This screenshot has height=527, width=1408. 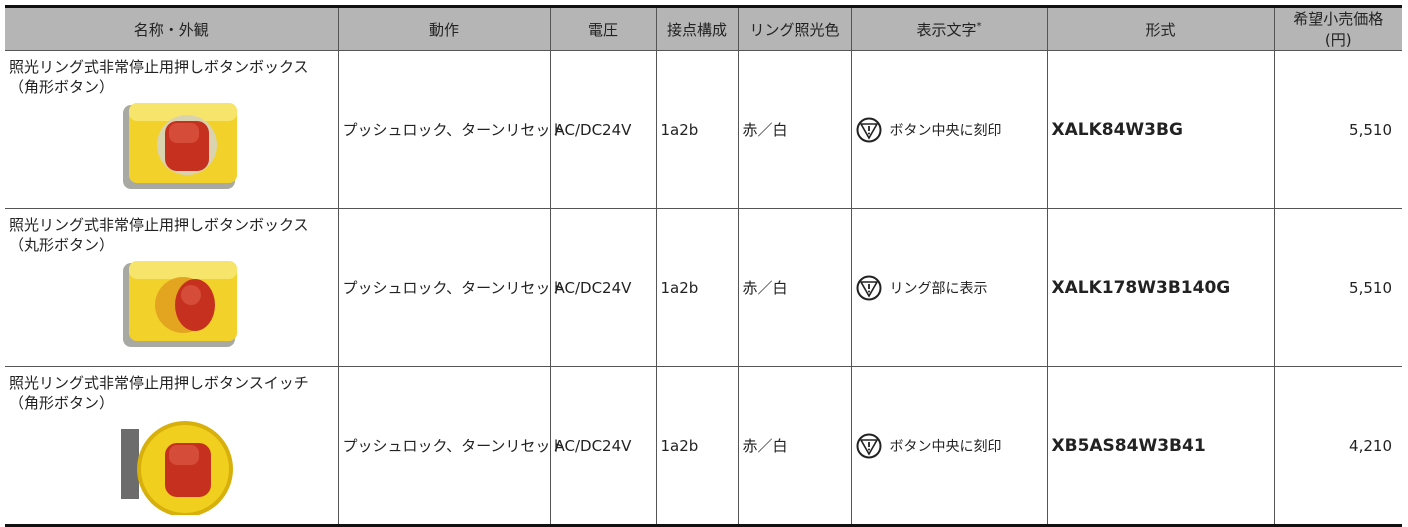 What do you see at coordinates (794, 28) in the screenshot?
I see `header-cell: リング照光色` at bounding box center [794, 28].